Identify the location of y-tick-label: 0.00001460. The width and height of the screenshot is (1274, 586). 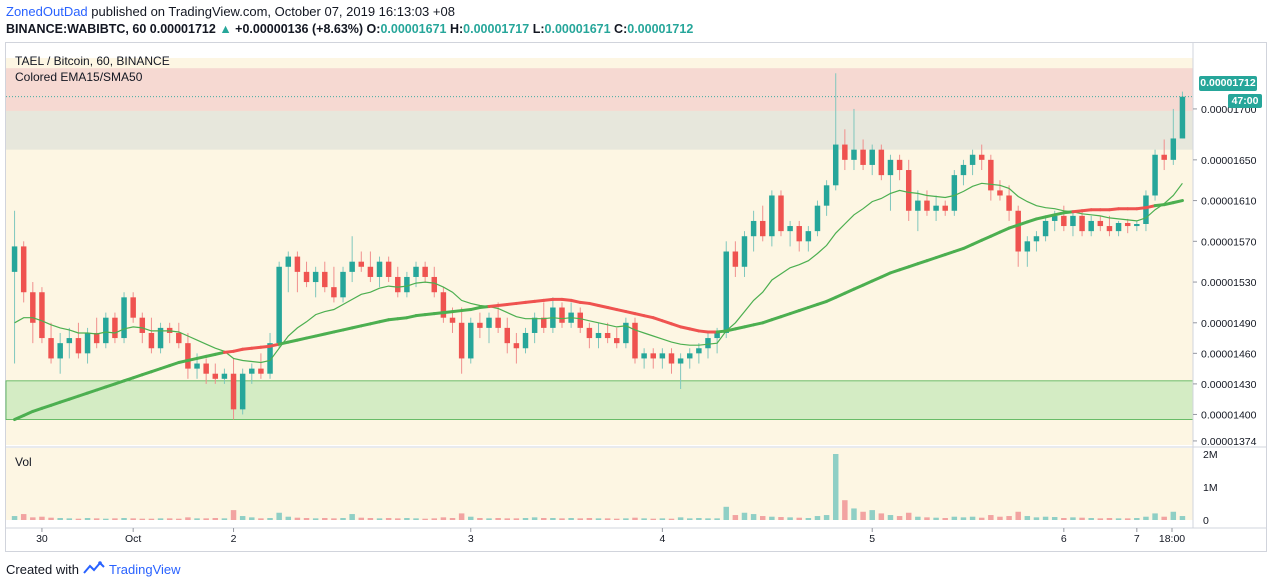
(1229, 354).